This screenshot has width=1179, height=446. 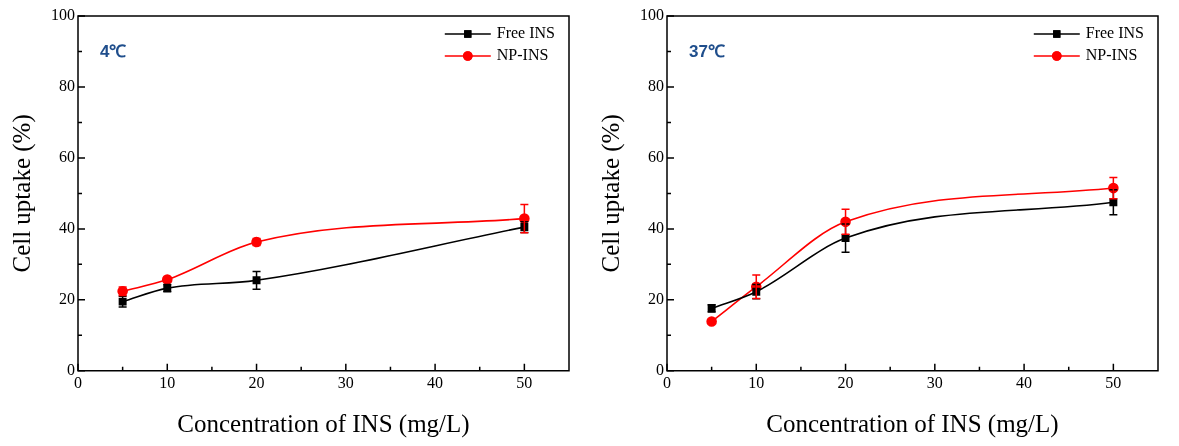 What do you see at coordinates (707, 51) in the screenshot?
I see `annotation: 37℃` at bounding box center [707, 51].